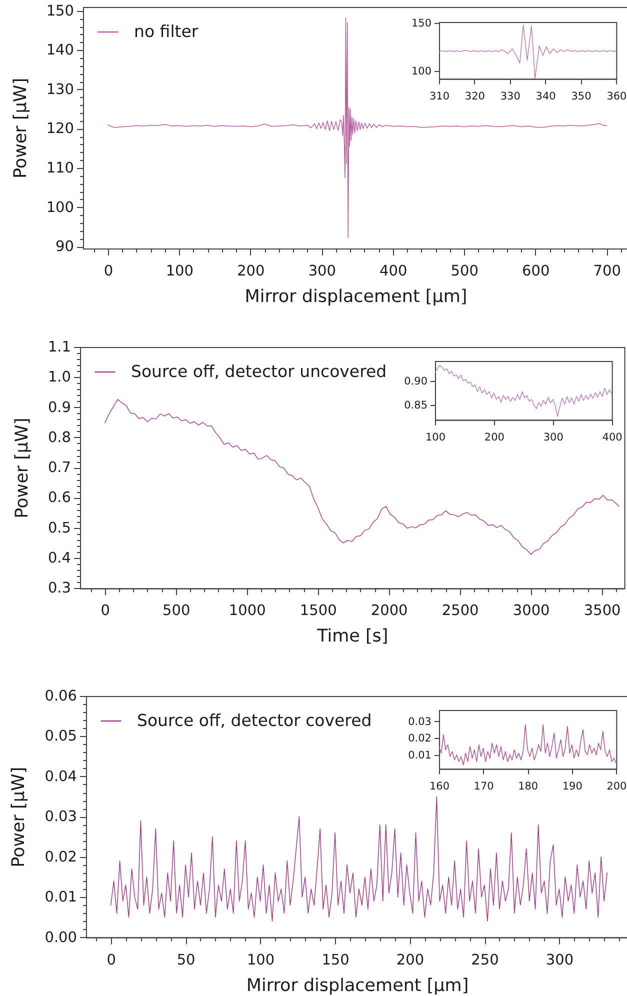 The height and width of the screenshot is (996, 627). What do you see at coordinates (416, 382) in the screenshot?
I see `y-tick-label: 0.90` at bounding box center [416, 382].